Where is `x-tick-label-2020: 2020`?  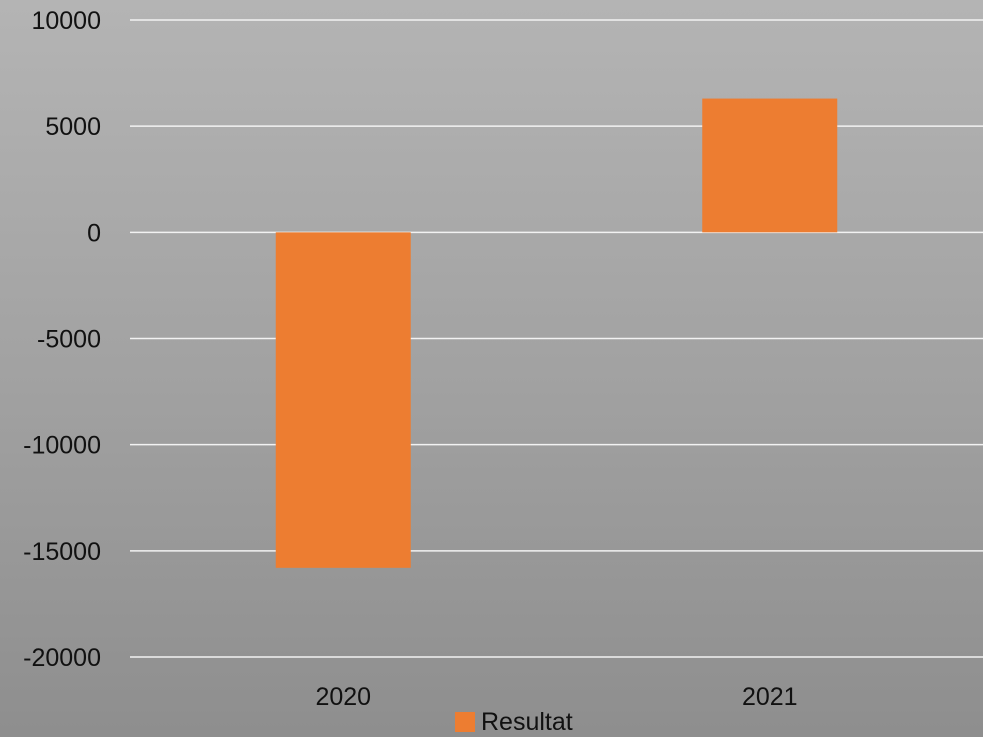 x-tick-label-2020: 2020 is located at coordinates (343, 697).